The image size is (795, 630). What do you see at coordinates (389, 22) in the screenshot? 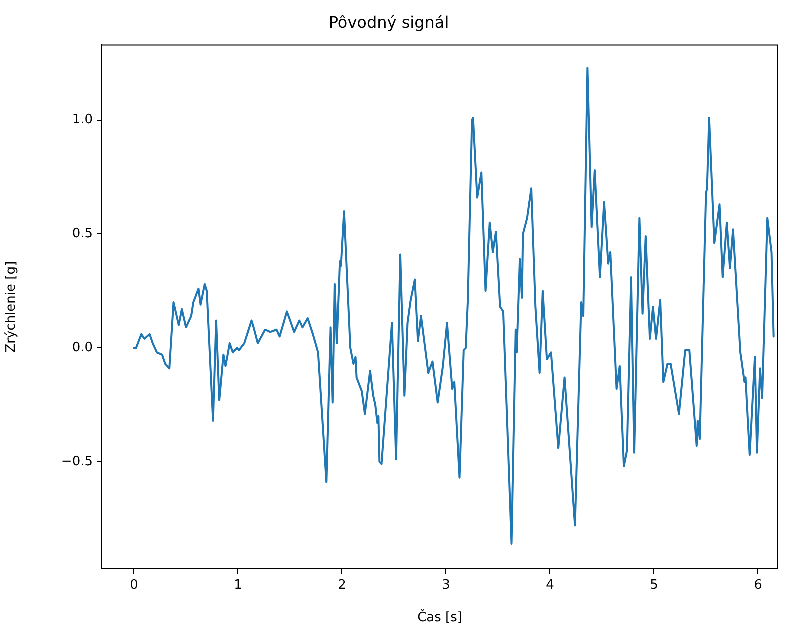
I see `chart-title: Pôvodný signál` at bounding box center [389, 22].